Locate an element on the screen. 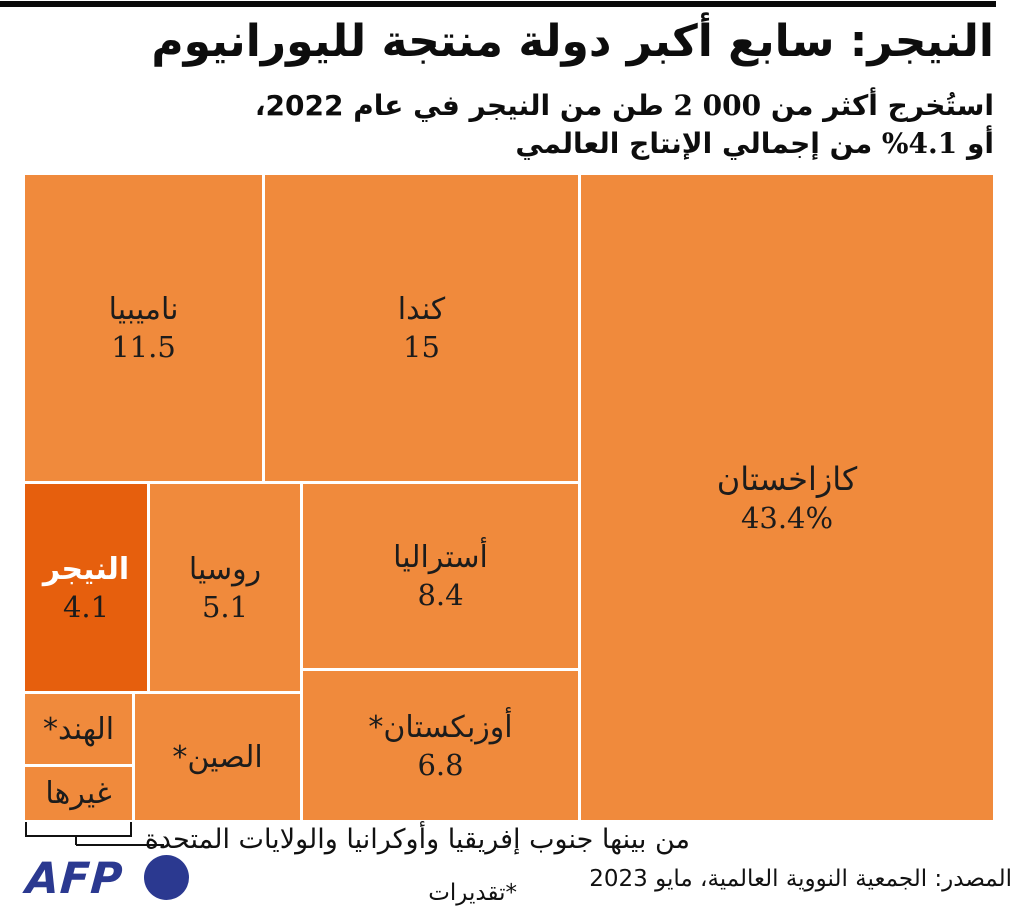 The width and height of the screenshot is (1020, 912). top-rule is located at coordinates (498, 4).